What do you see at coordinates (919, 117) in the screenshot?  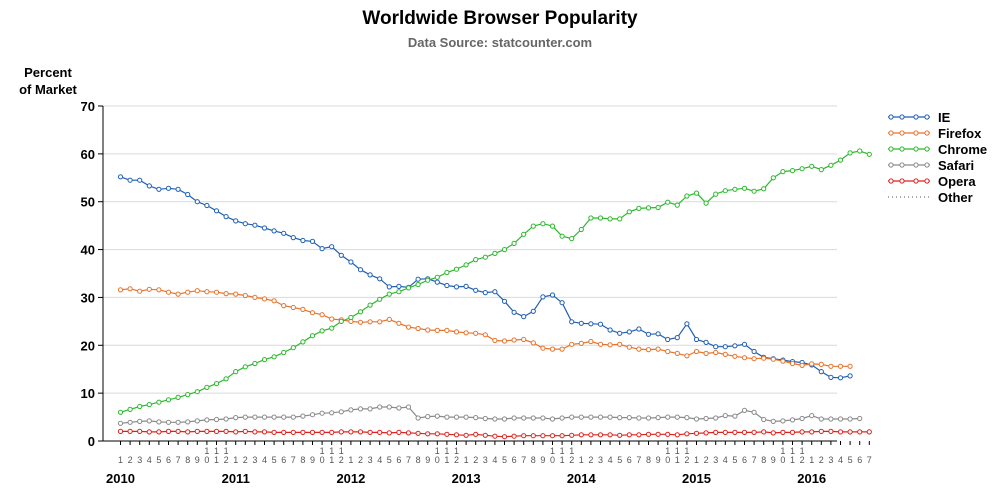 I see `legend-item-ie: IE` at bounding box center [919, 117].